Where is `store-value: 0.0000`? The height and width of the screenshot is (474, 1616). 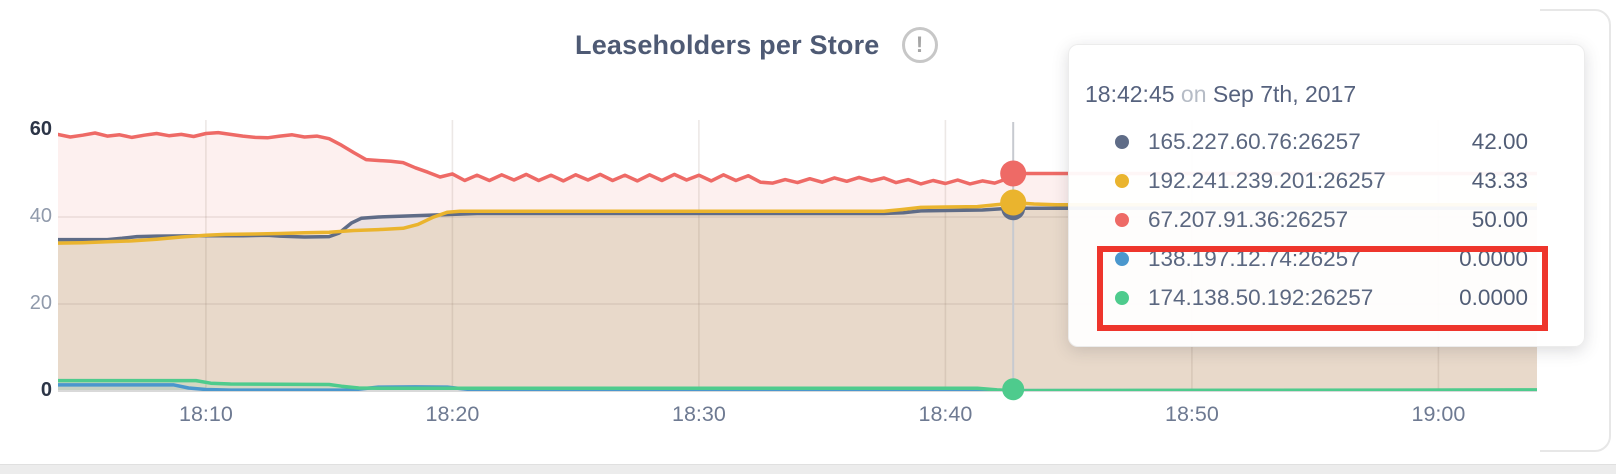
store-value: 0.0000 is located at coordinates (1493, 297).